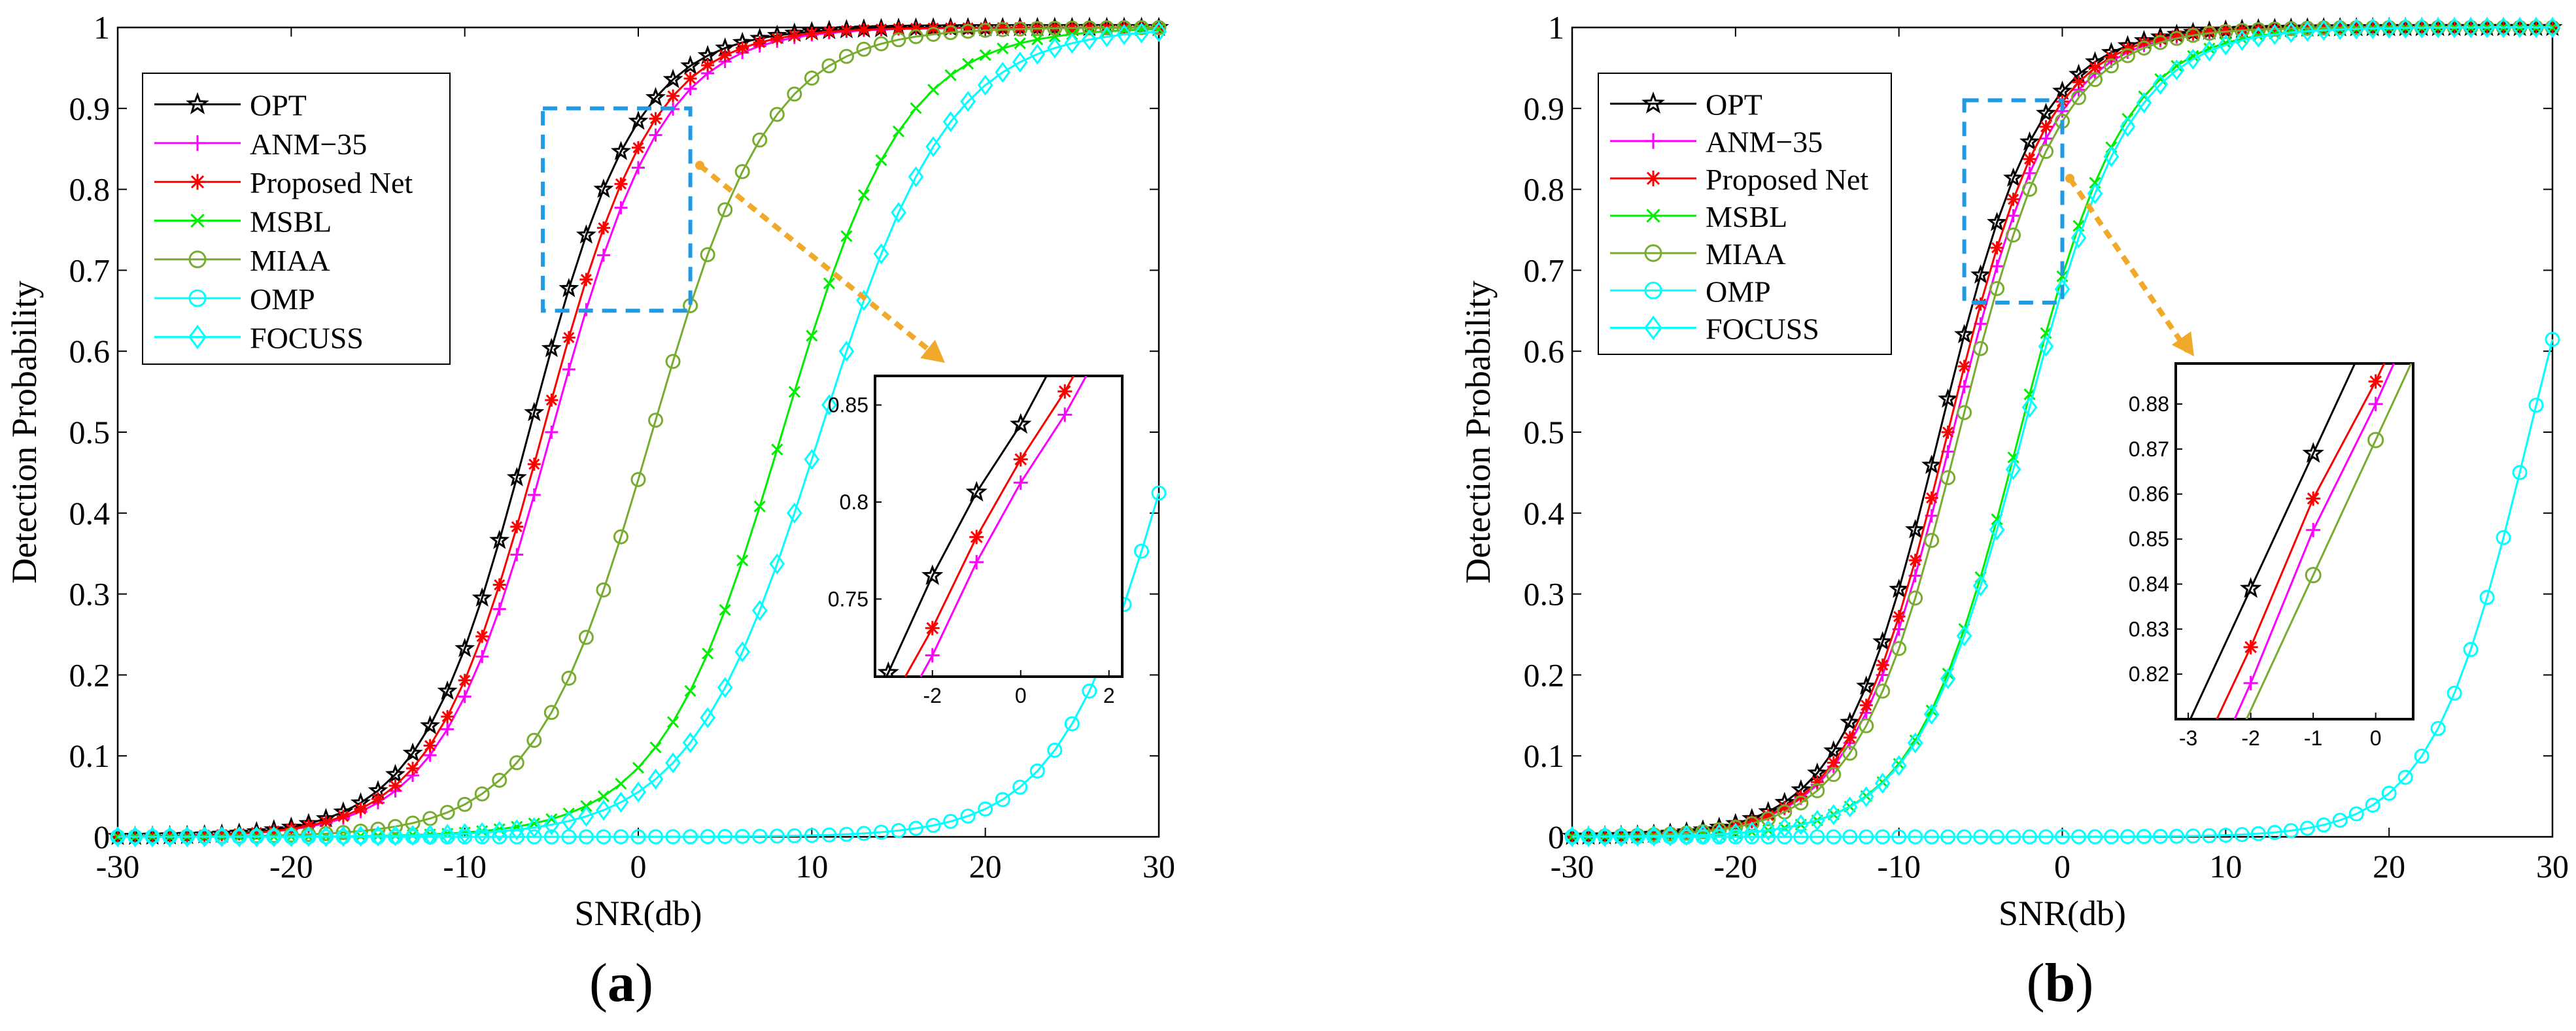  Describe the element at coordinates (1899, 866) in the screenshot. I see `x-tick-label: -10` at that location.